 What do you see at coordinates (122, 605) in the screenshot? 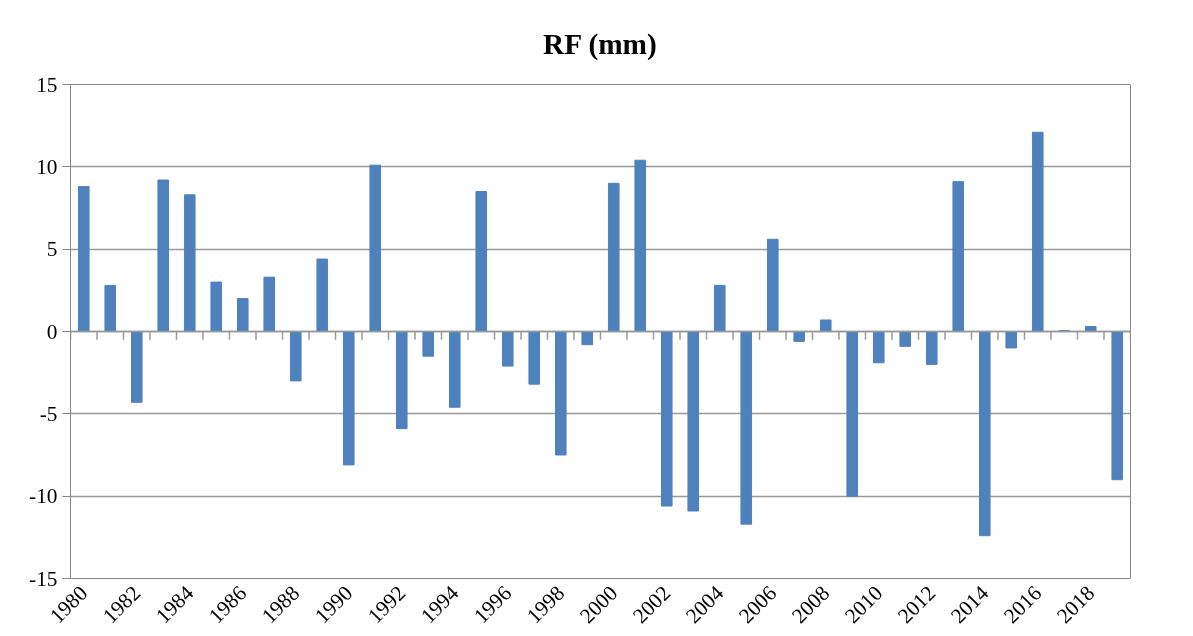
I see `x-tick-label: 1982` at bounding box center [122, 605].